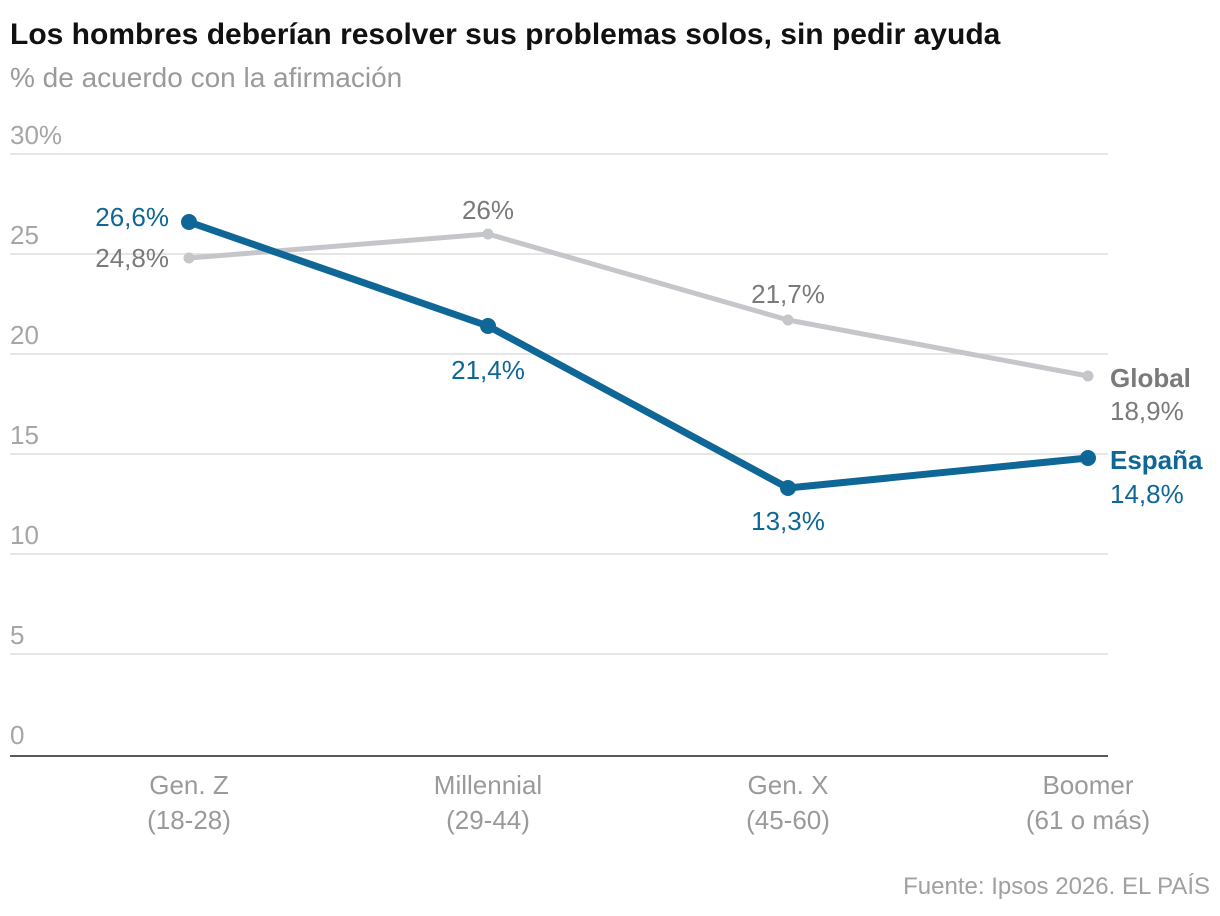  I want to click on y-tick-label: 30%, so click(36, 135).